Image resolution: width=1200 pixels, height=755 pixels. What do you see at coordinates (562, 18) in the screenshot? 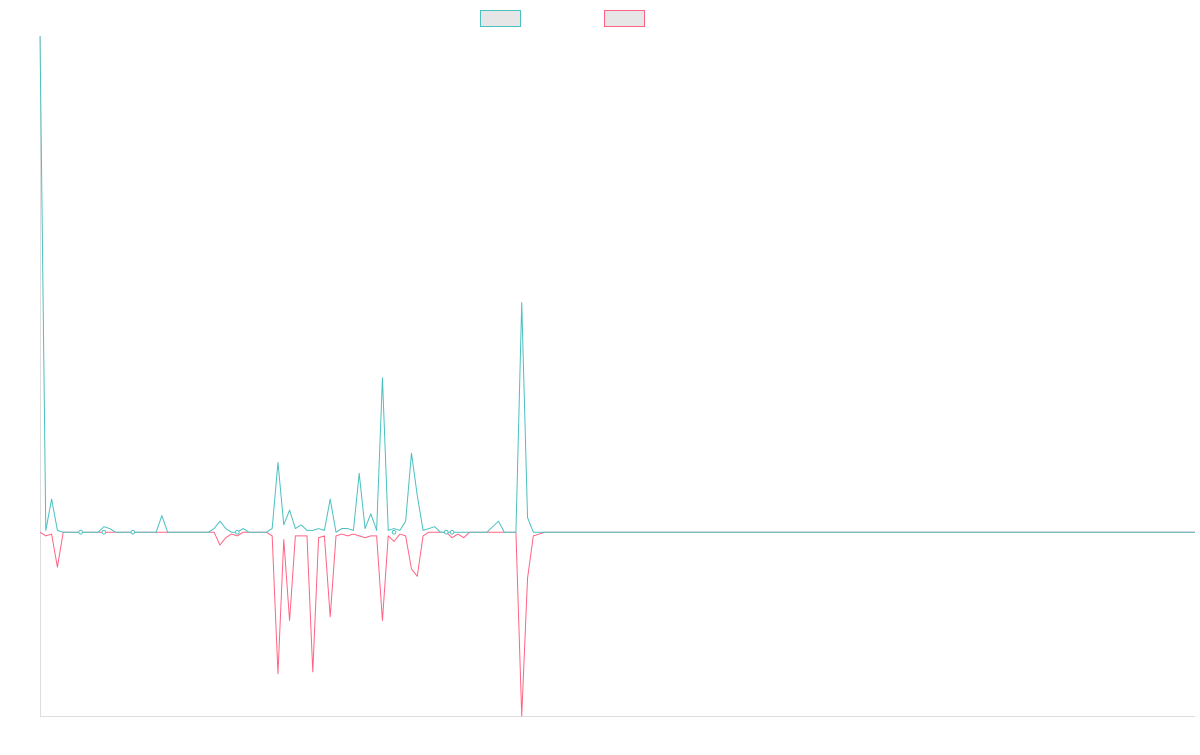
I see `legend` at bounding box center [562, 18].